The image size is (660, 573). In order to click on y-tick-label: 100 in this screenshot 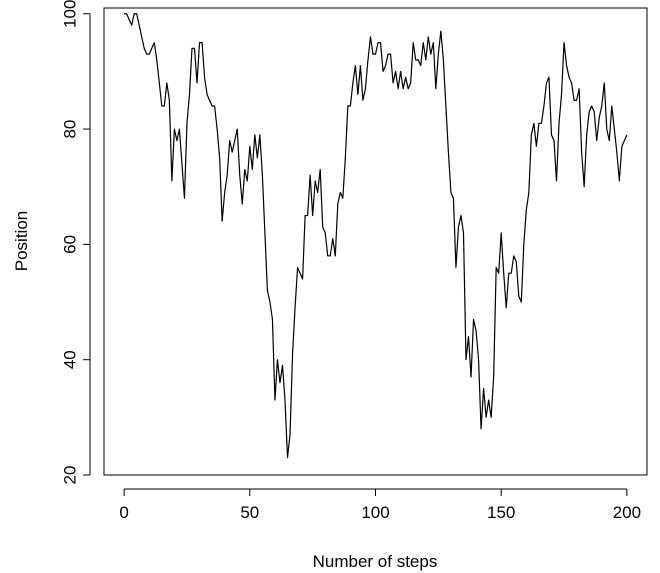, I will do `click(69, 14)`.